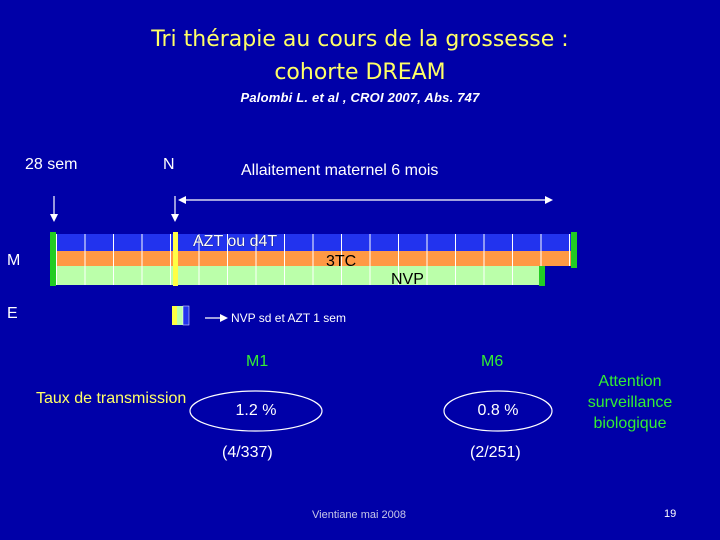 The height and width of the screenshot is (540, 720). What do you see at coordinates (574, 250) in the screenshot?
I see `marker-end-upper` at bounding box center [574, 250].